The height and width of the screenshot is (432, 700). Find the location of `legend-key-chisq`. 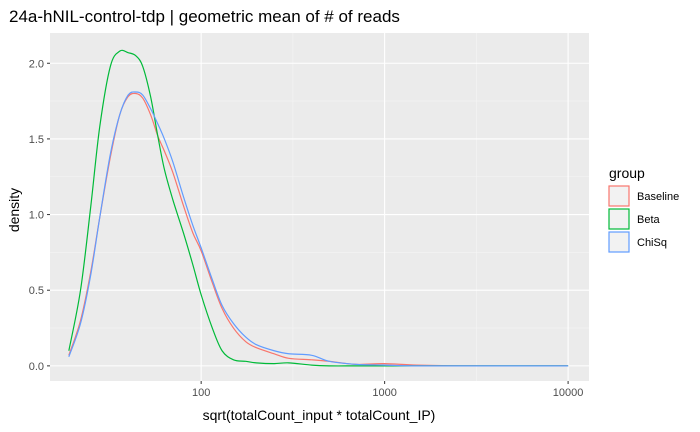

legend-key-chisq is located at coordinates (619, 242).